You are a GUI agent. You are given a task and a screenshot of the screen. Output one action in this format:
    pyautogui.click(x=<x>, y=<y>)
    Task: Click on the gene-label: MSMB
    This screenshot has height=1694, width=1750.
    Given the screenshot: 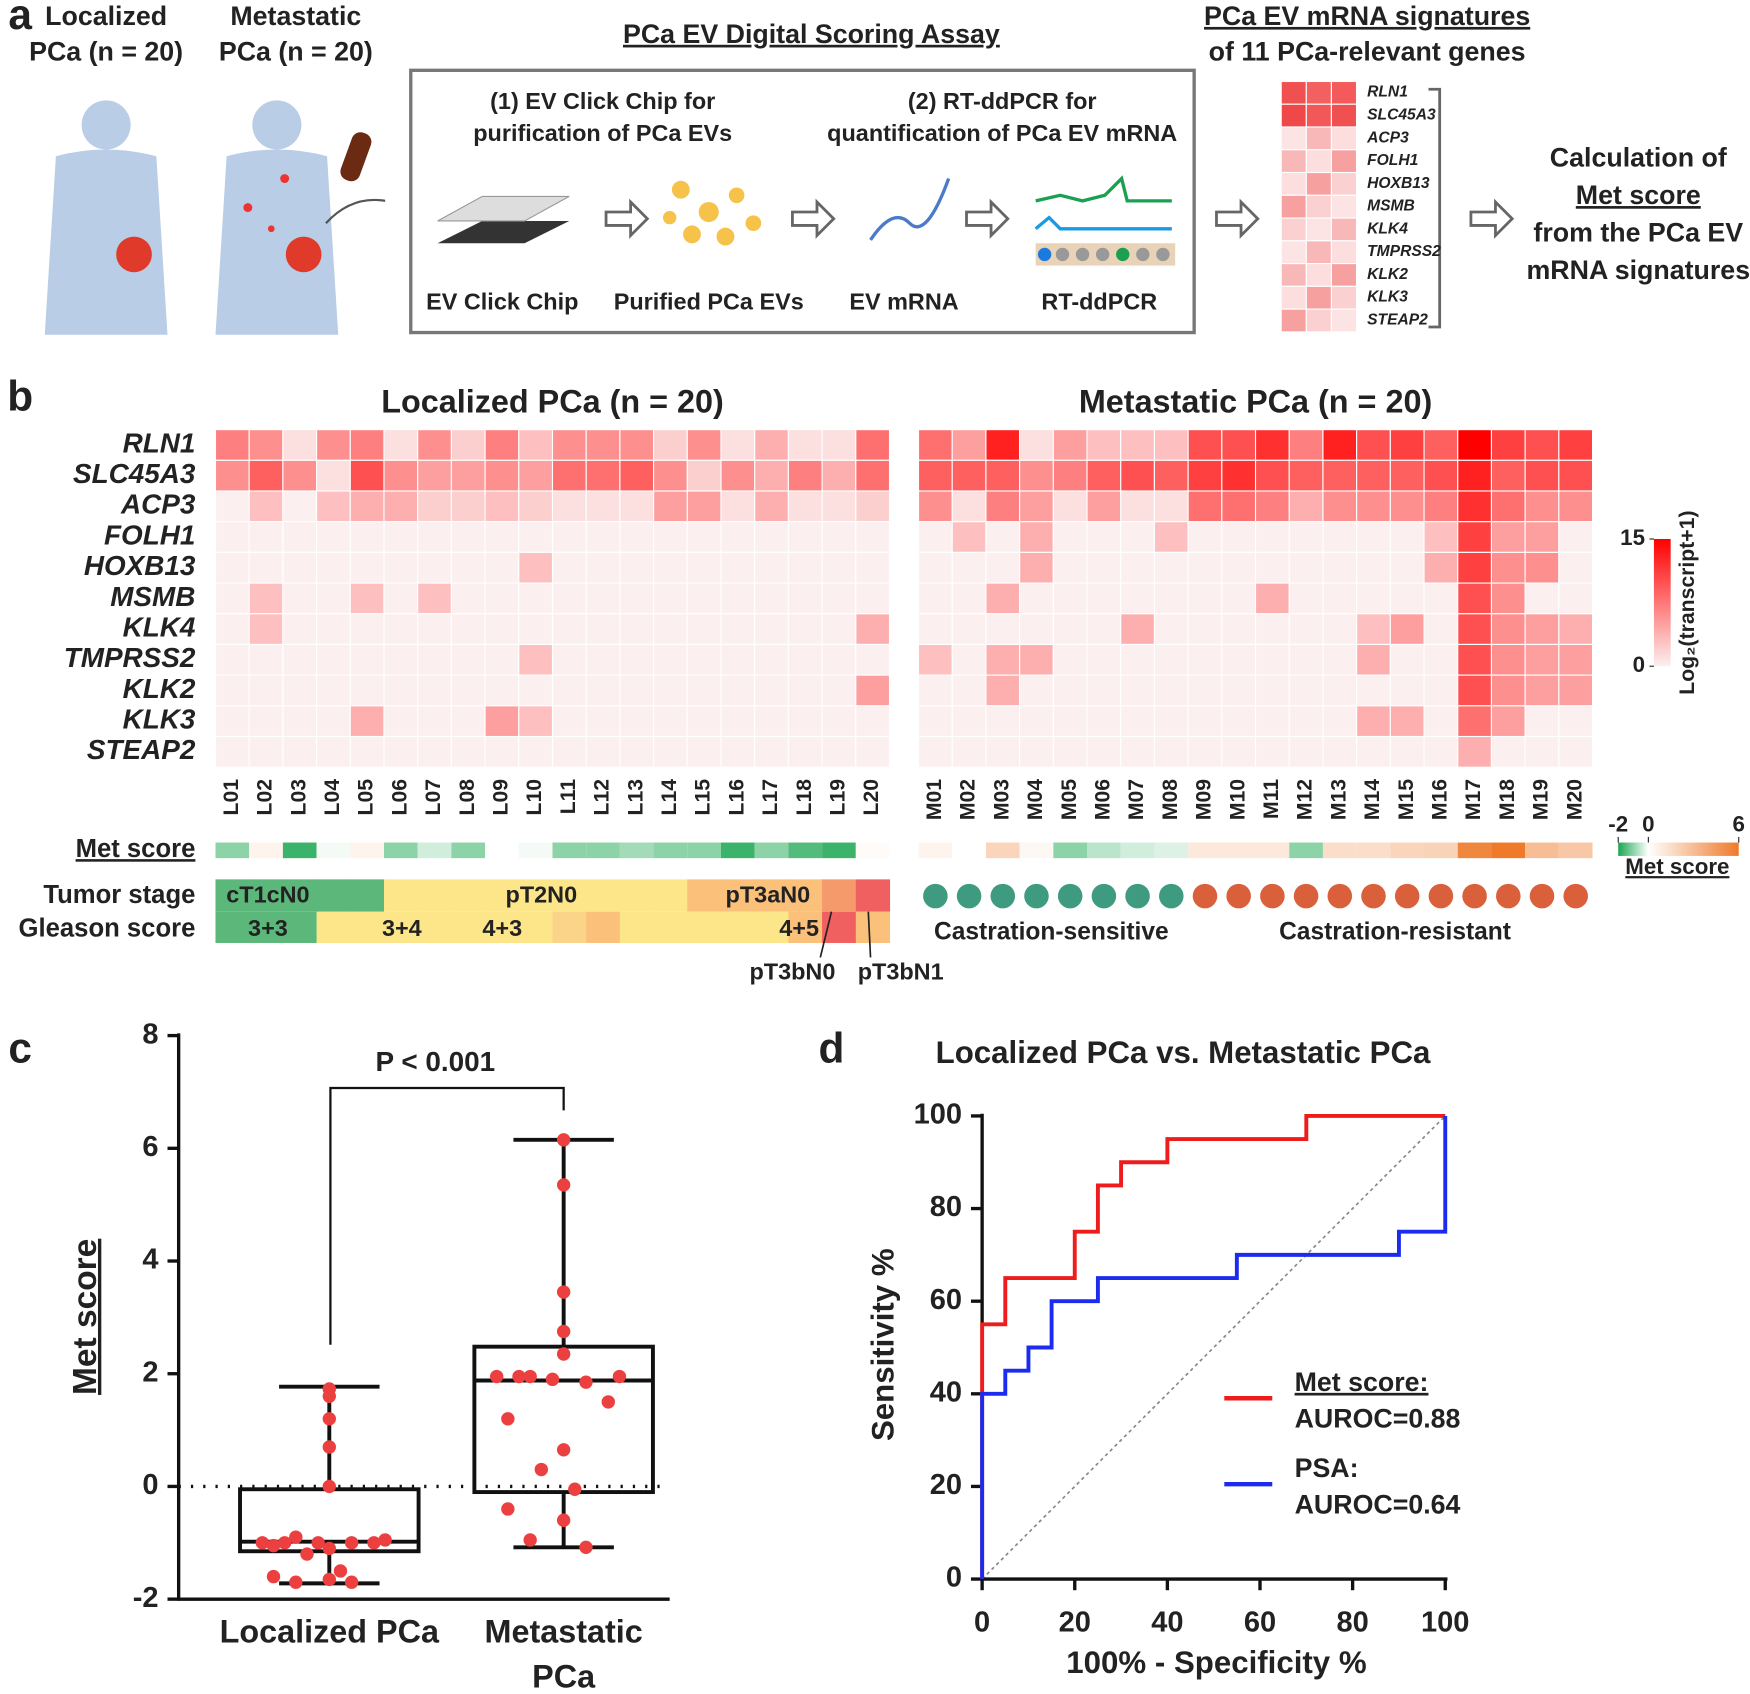 What is the action you would take?
    pyautogui.click(x=152, y=596)
    